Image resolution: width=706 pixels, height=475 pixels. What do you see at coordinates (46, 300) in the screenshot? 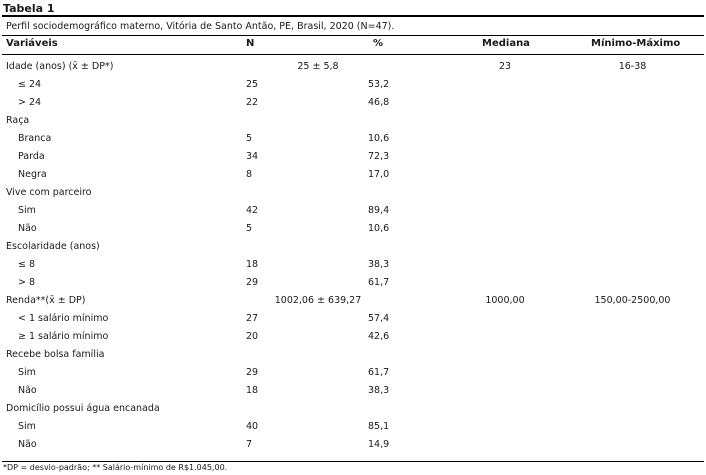
I see `row-label: Renda**(x̄ ± DP)` at bounding box center [46, 300].